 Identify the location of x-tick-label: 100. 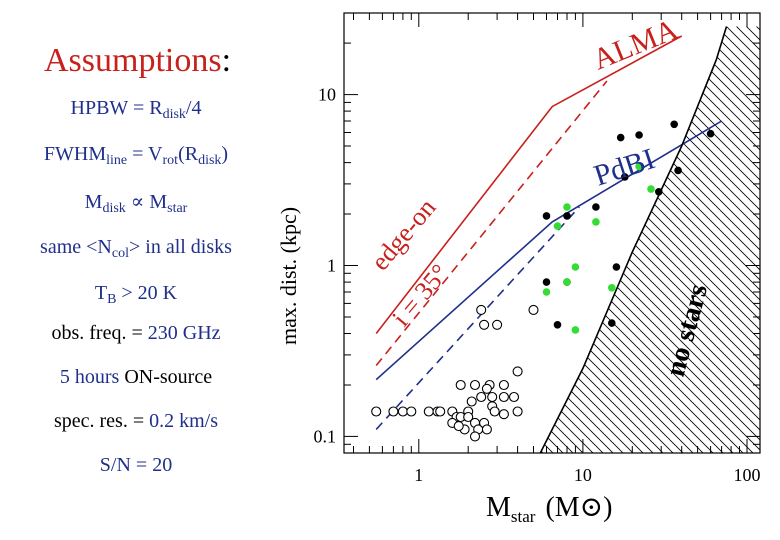
(747, 475).